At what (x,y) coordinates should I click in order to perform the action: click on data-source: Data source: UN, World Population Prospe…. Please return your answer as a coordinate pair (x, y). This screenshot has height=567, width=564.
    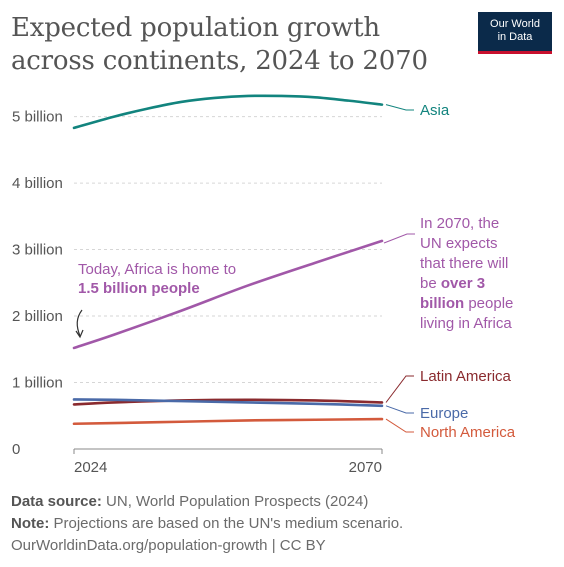
    Looking at the image, I should click on (190, 501).